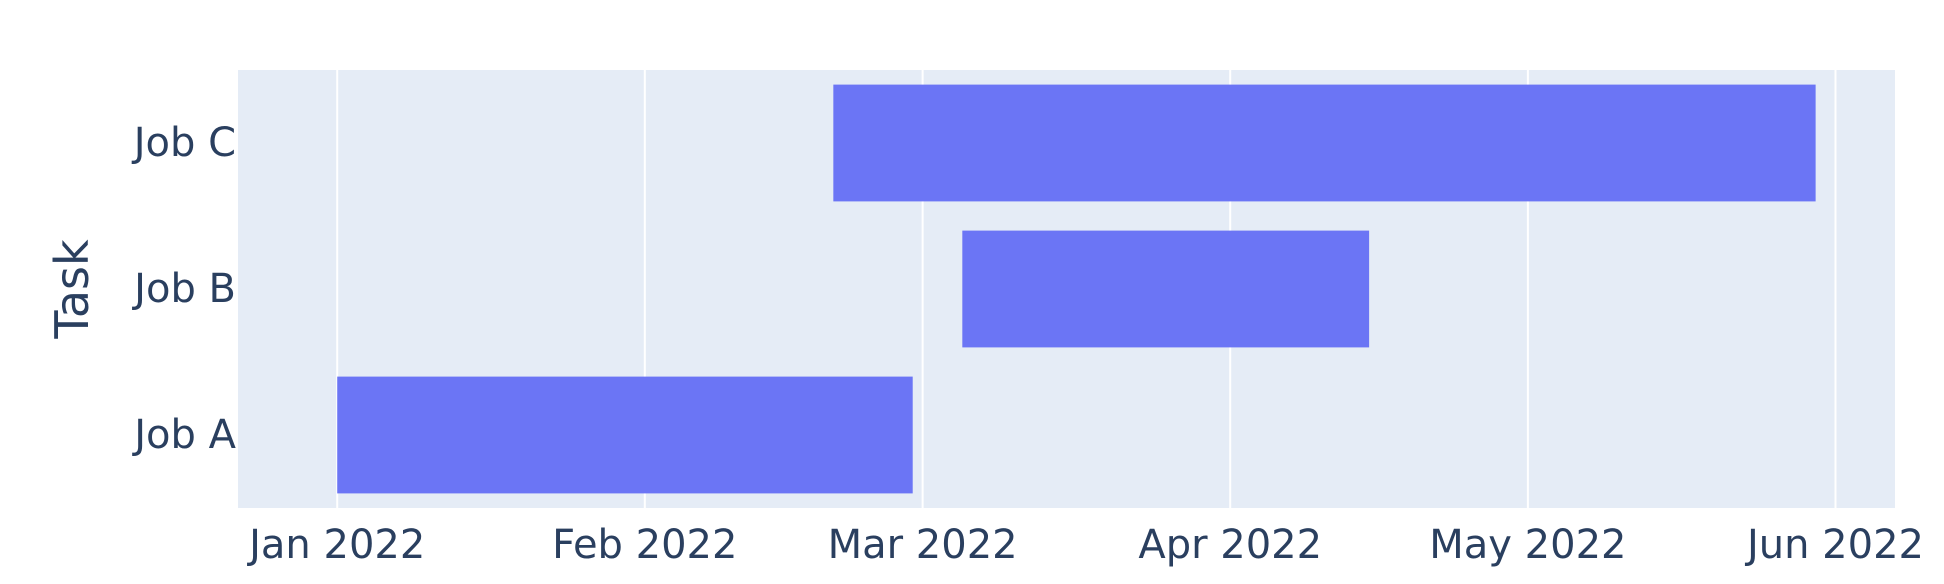 This screenshot has width=1944, height=584. I want to click on x-tick-label: Apr 2022, so click(1230, 545).